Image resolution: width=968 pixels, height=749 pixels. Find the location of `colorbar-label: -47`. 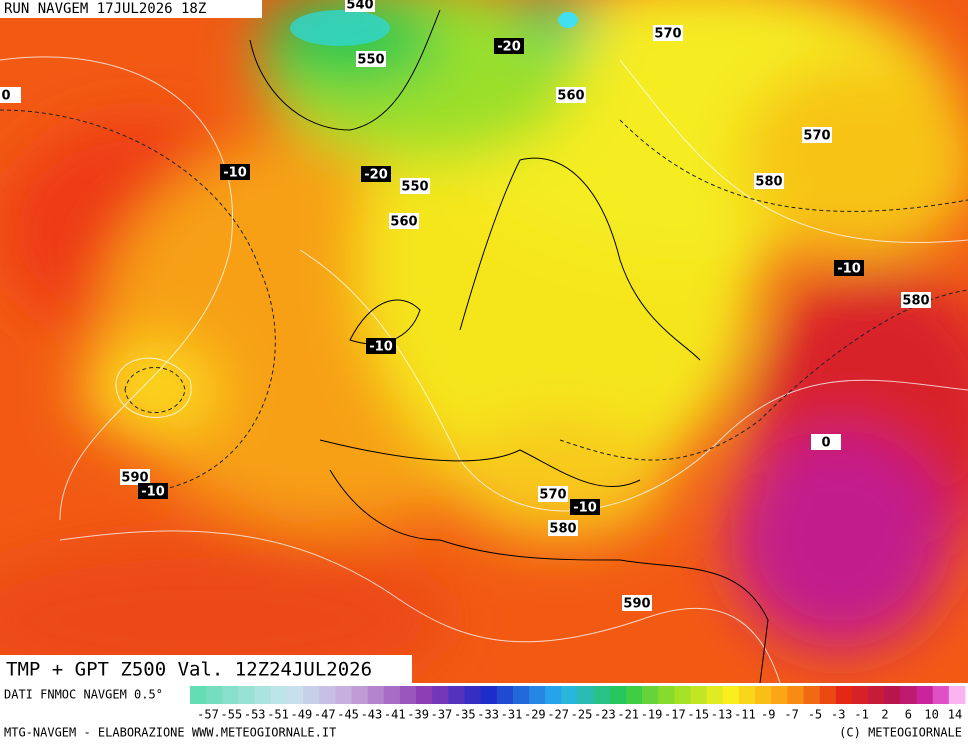

colorbar-label: -47 is located at coordinates (325, 715).